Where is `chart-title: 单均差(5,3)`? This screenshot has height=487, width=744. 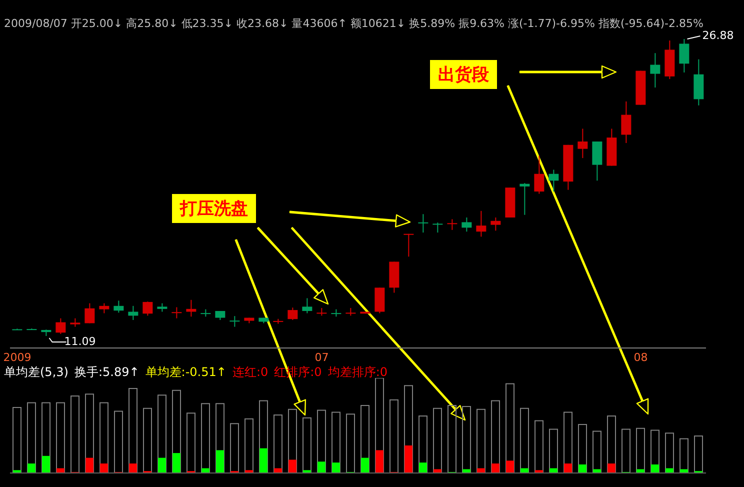 chart-title: 单均差(5,3) is located at coordinates (36, 372).